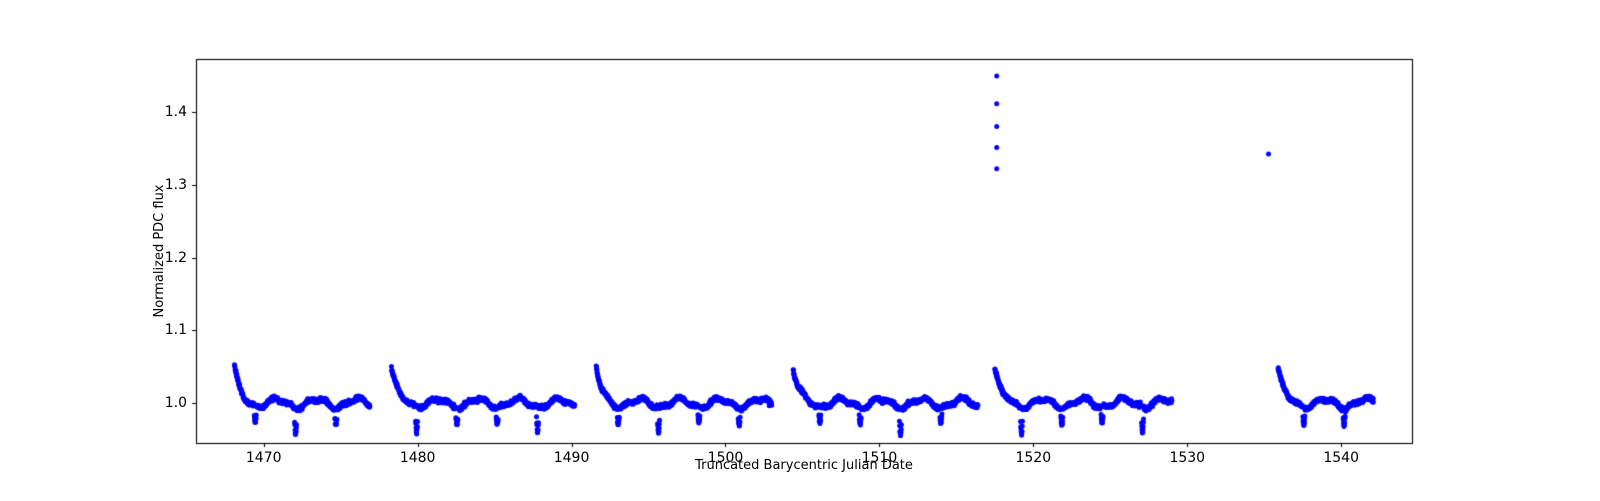 This screenshot has width=1600, height=501. Describe the element at coordinates (175, 257) in the screenshot. I see `y-tick-label-1.2: 1.2` at that location.